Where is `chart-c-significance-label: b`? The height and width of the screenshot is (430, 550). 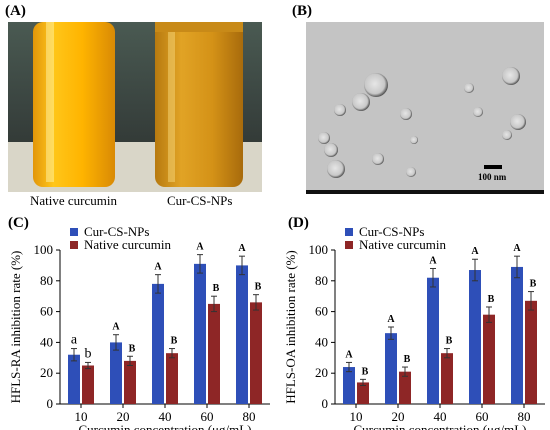 chart-c-significance-label: b is located at coordinates (88, 353).